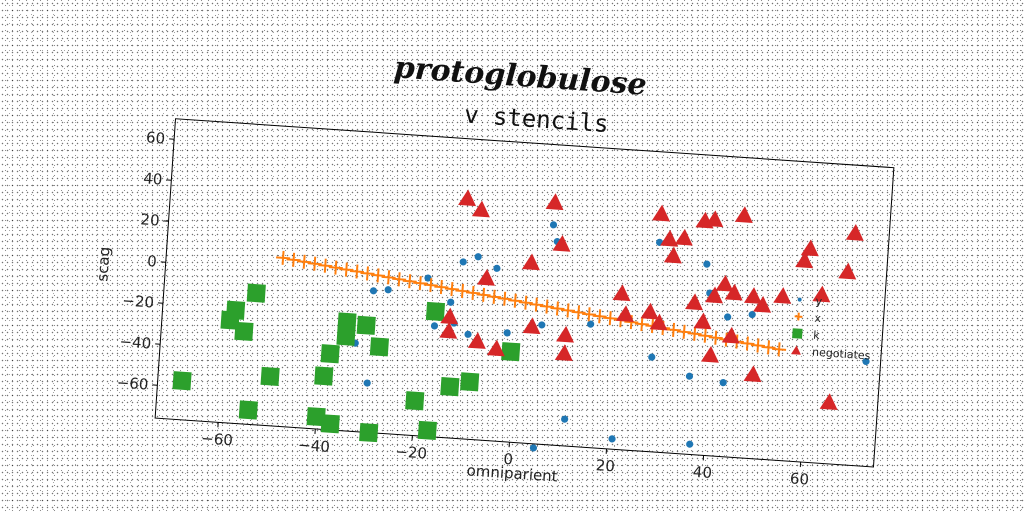  What do you see at coordinates (150, 219) in the screenshot?
I see `y-tick-label: 20` at bounding box center [150, 219].